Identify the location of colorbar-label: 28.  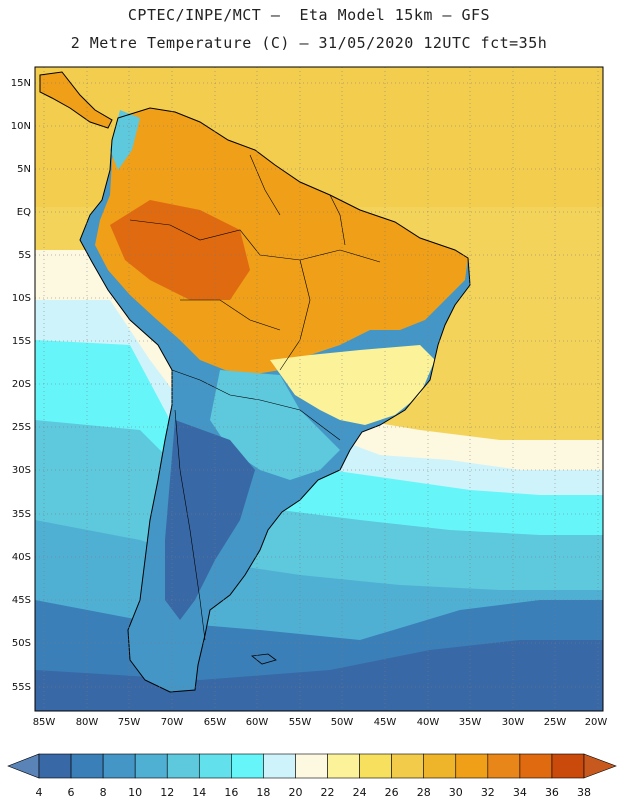
(424, 792).